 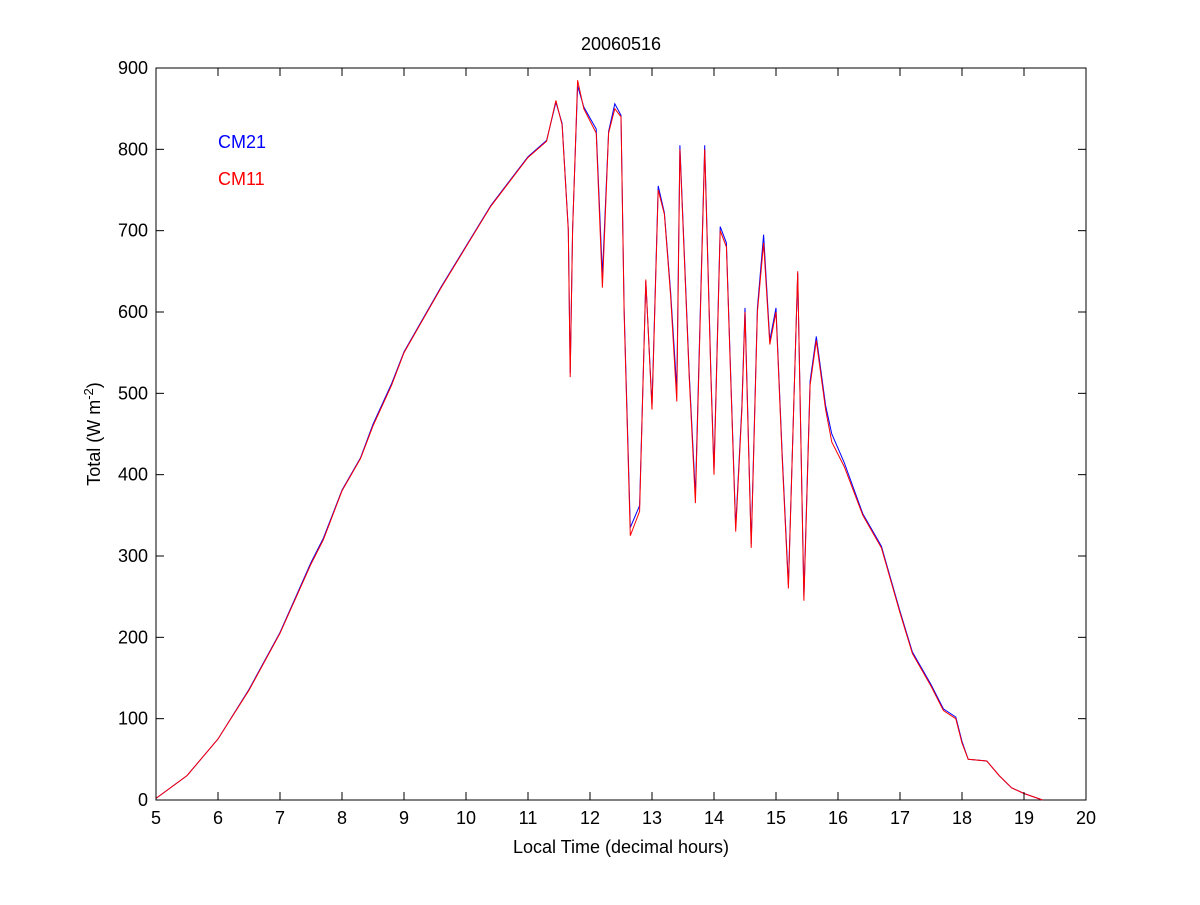 I want to click on x-tick-label: 14, so click(x=714, y=818).